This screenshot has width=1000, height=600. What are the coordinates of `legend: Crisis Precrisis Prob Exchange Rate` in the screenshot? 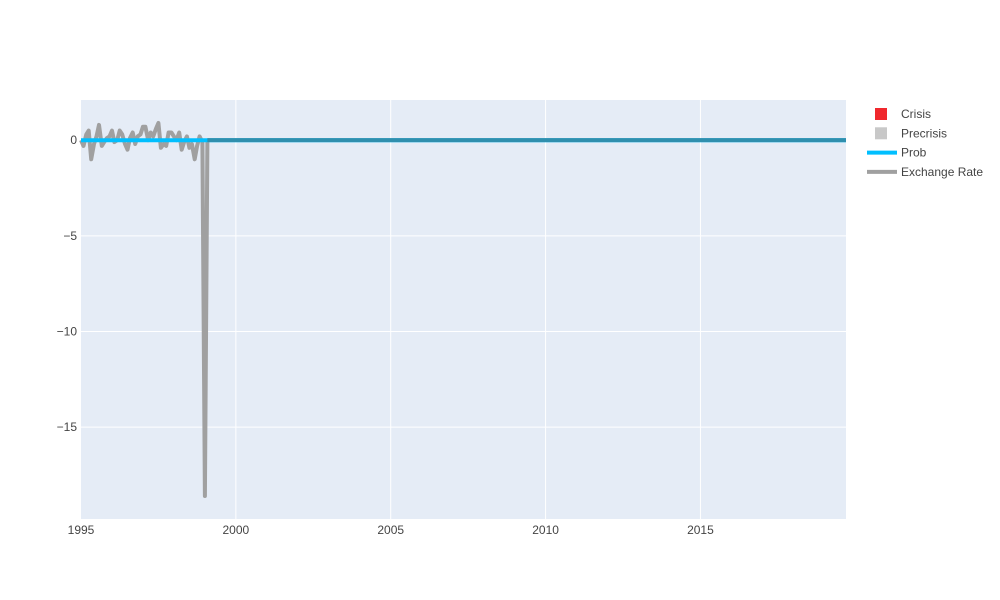 It's located at (925, 143).